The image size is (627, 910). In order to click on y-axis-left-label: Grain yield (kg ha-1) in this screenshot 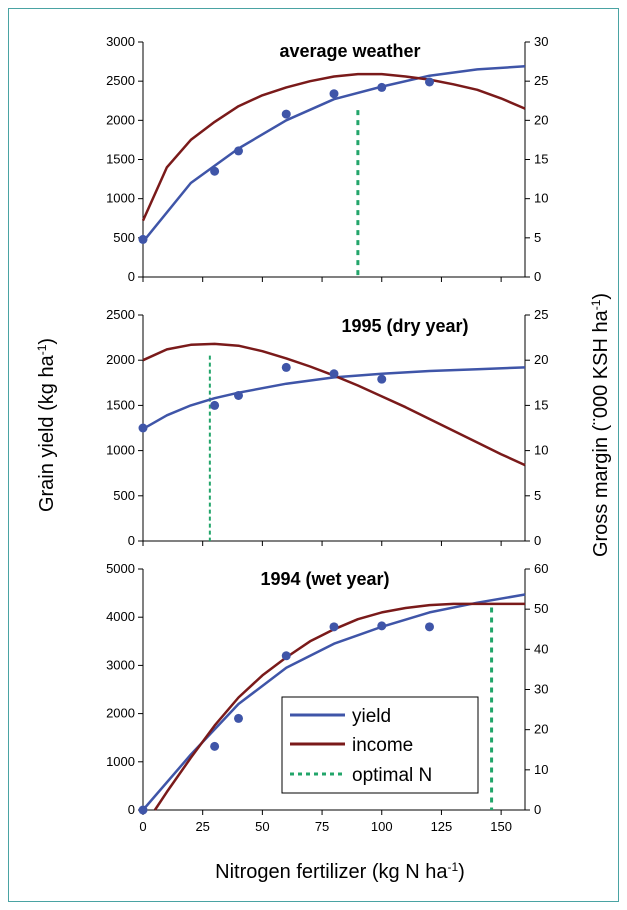, I will do `click(46, 425)`.